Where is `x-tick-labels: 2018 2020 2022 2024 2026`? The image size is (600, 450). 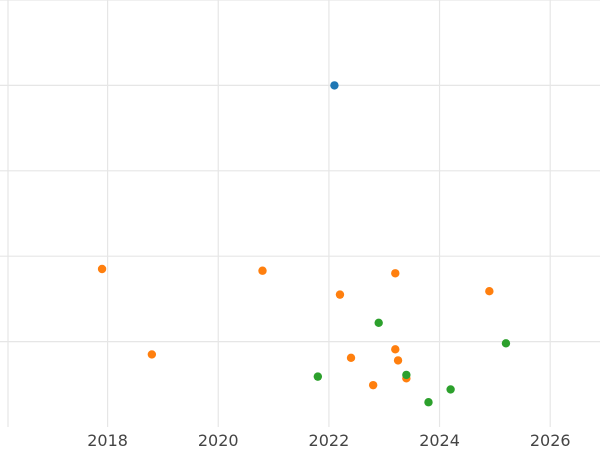
x-tick-labels: 2018 2020 2022 2024 2026 is located at coordinates (328, 440).